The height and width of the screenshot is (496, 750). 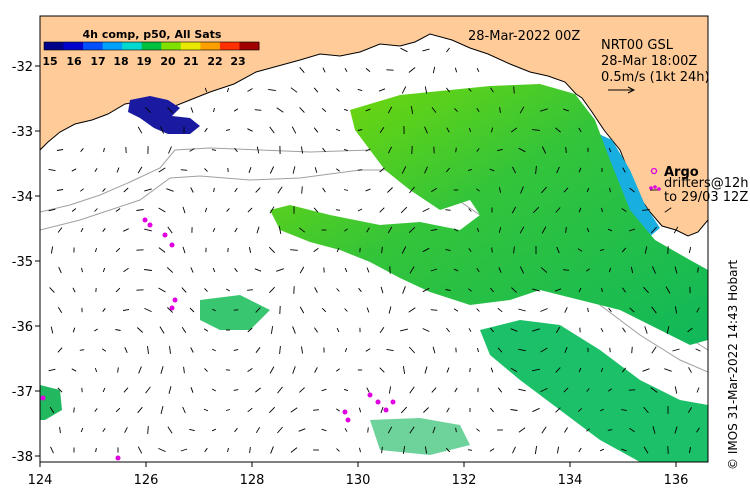 I want to click on y-tick-label: -33, so click(x=22, y=132).